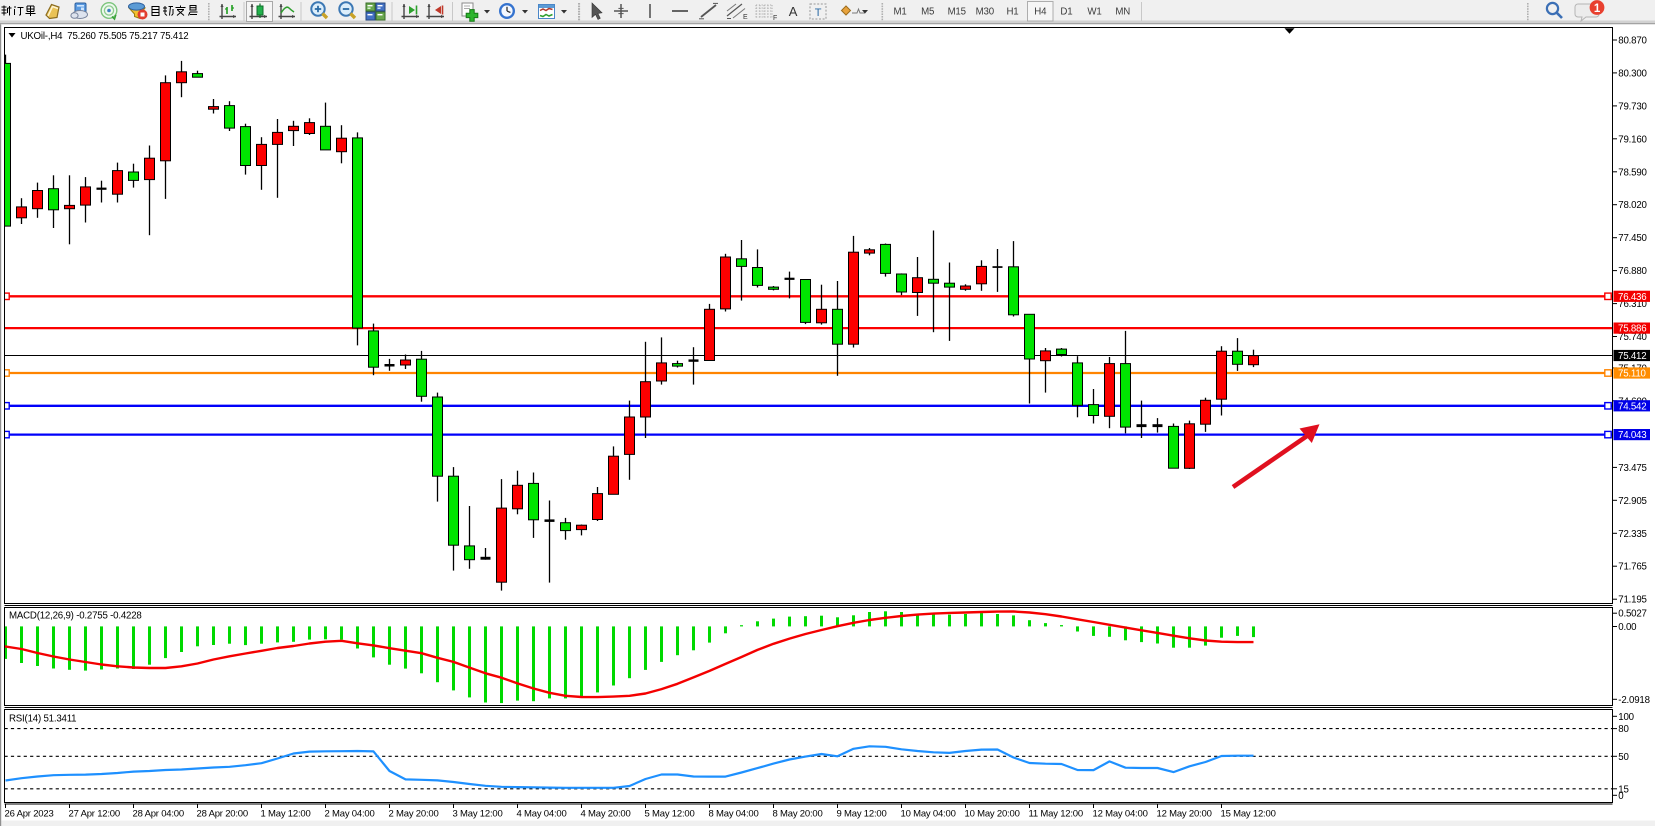 The width and height of the screenshot is (1655, 826). Describe the element at coordinates (1627, 627) in the screenshot. I see `svg-text: 0.00` at that location.